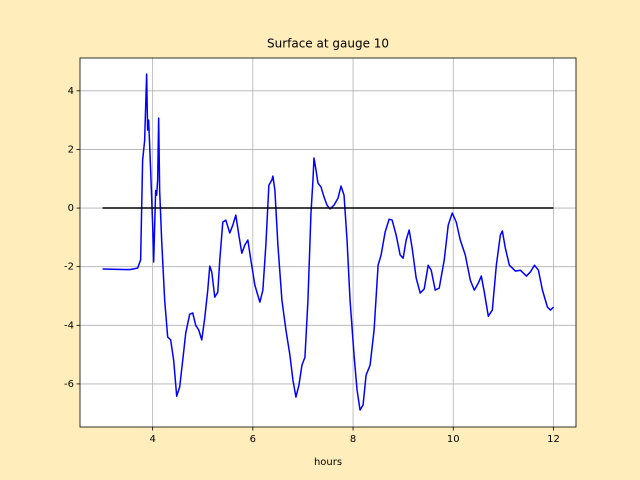  I want to click on x-tick-label: 8, so click(353, 439).